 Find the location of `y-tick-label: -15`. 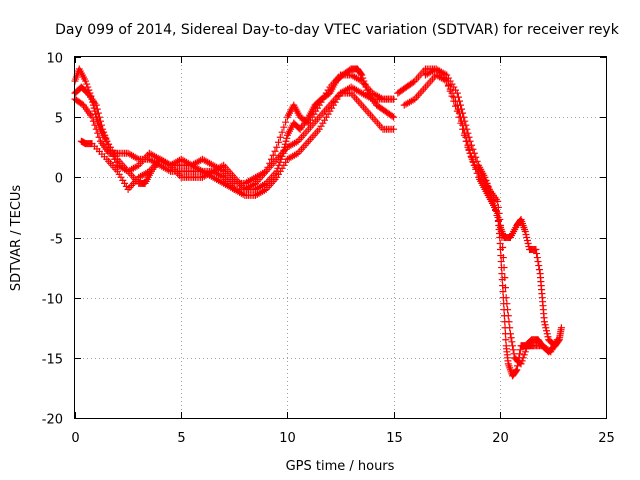

y-tick-label: -15 is located at coordinates (52, 360).